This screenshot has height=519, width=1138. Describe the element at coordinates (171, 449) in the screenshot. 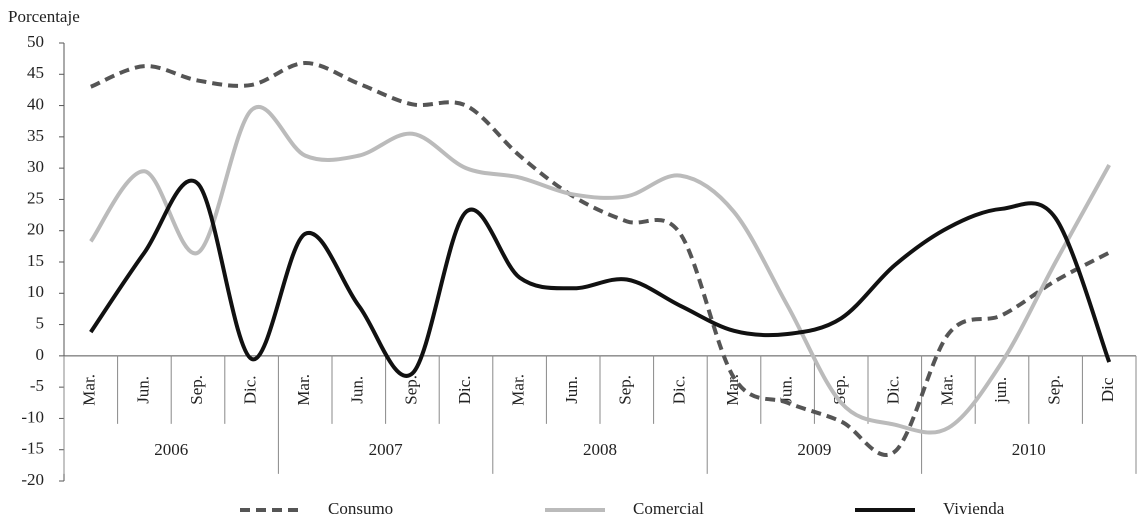

I see `year-label: 2006` at that location.